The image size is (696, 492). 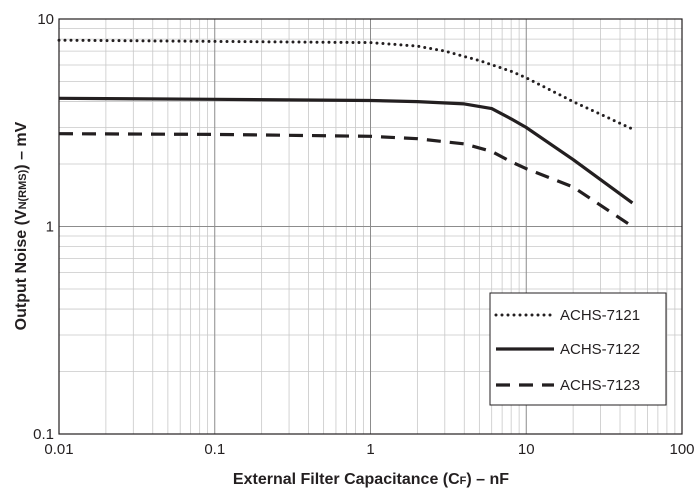 What do you see at coordinates (681, 449) in the screenshot?
I see `x-tick-label: 100` at bounding box center [681, 449].